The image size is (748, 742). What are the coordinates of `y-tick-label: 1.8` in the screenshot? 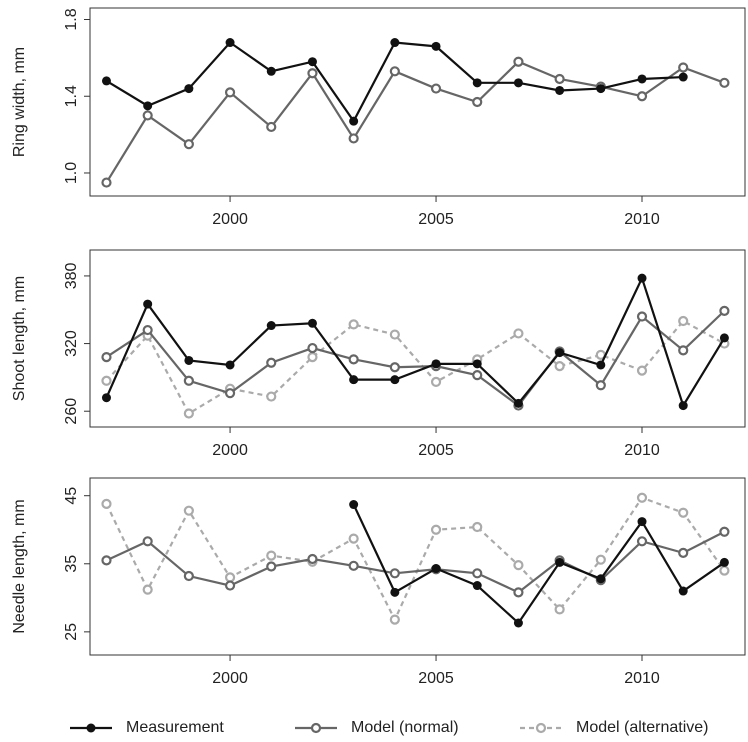 It's located at (71, 19).